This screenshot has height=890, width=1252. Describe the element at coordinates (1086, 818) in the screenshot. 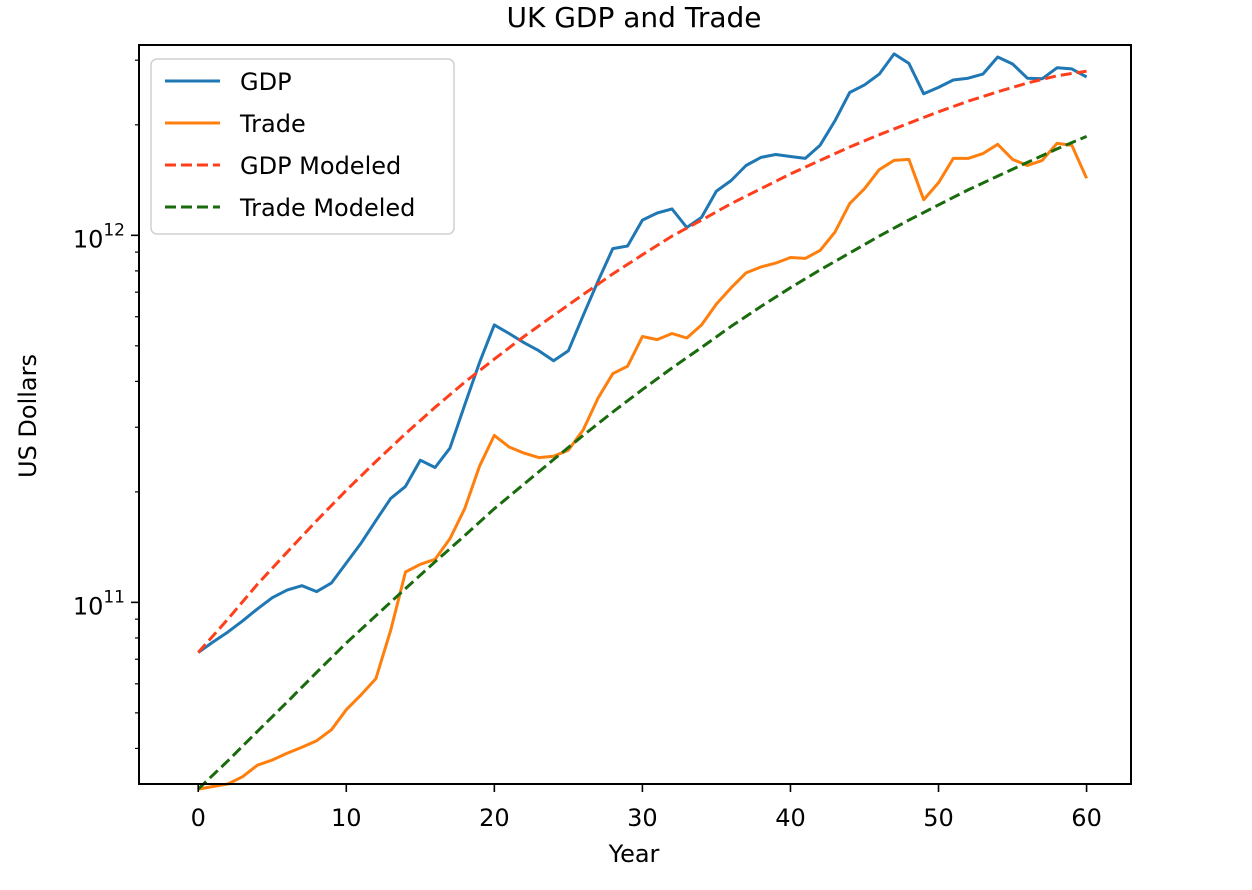

I see `x-tick-label: 60` at that location.